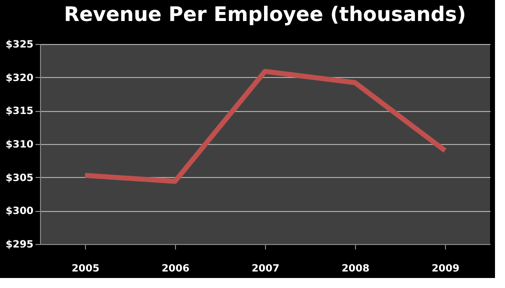 Image resolution: width=505 pixels, height=288 pixels. What do you see at coordinates (20, 78) in the screenshot?
I see `y-tick-label: $320` at bounding box center [20, 78].